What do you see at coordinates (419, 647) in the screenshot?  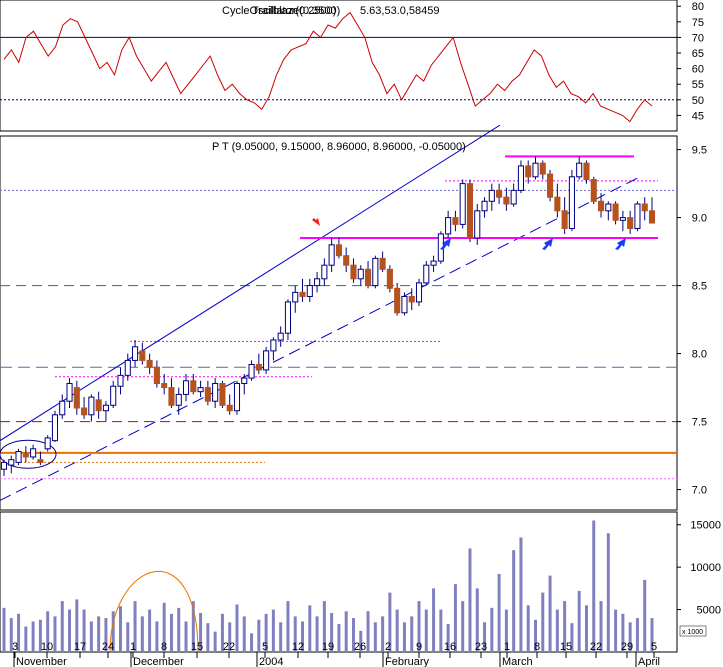 I see `x-tick-label: 9` at bounding box center [419, 647].